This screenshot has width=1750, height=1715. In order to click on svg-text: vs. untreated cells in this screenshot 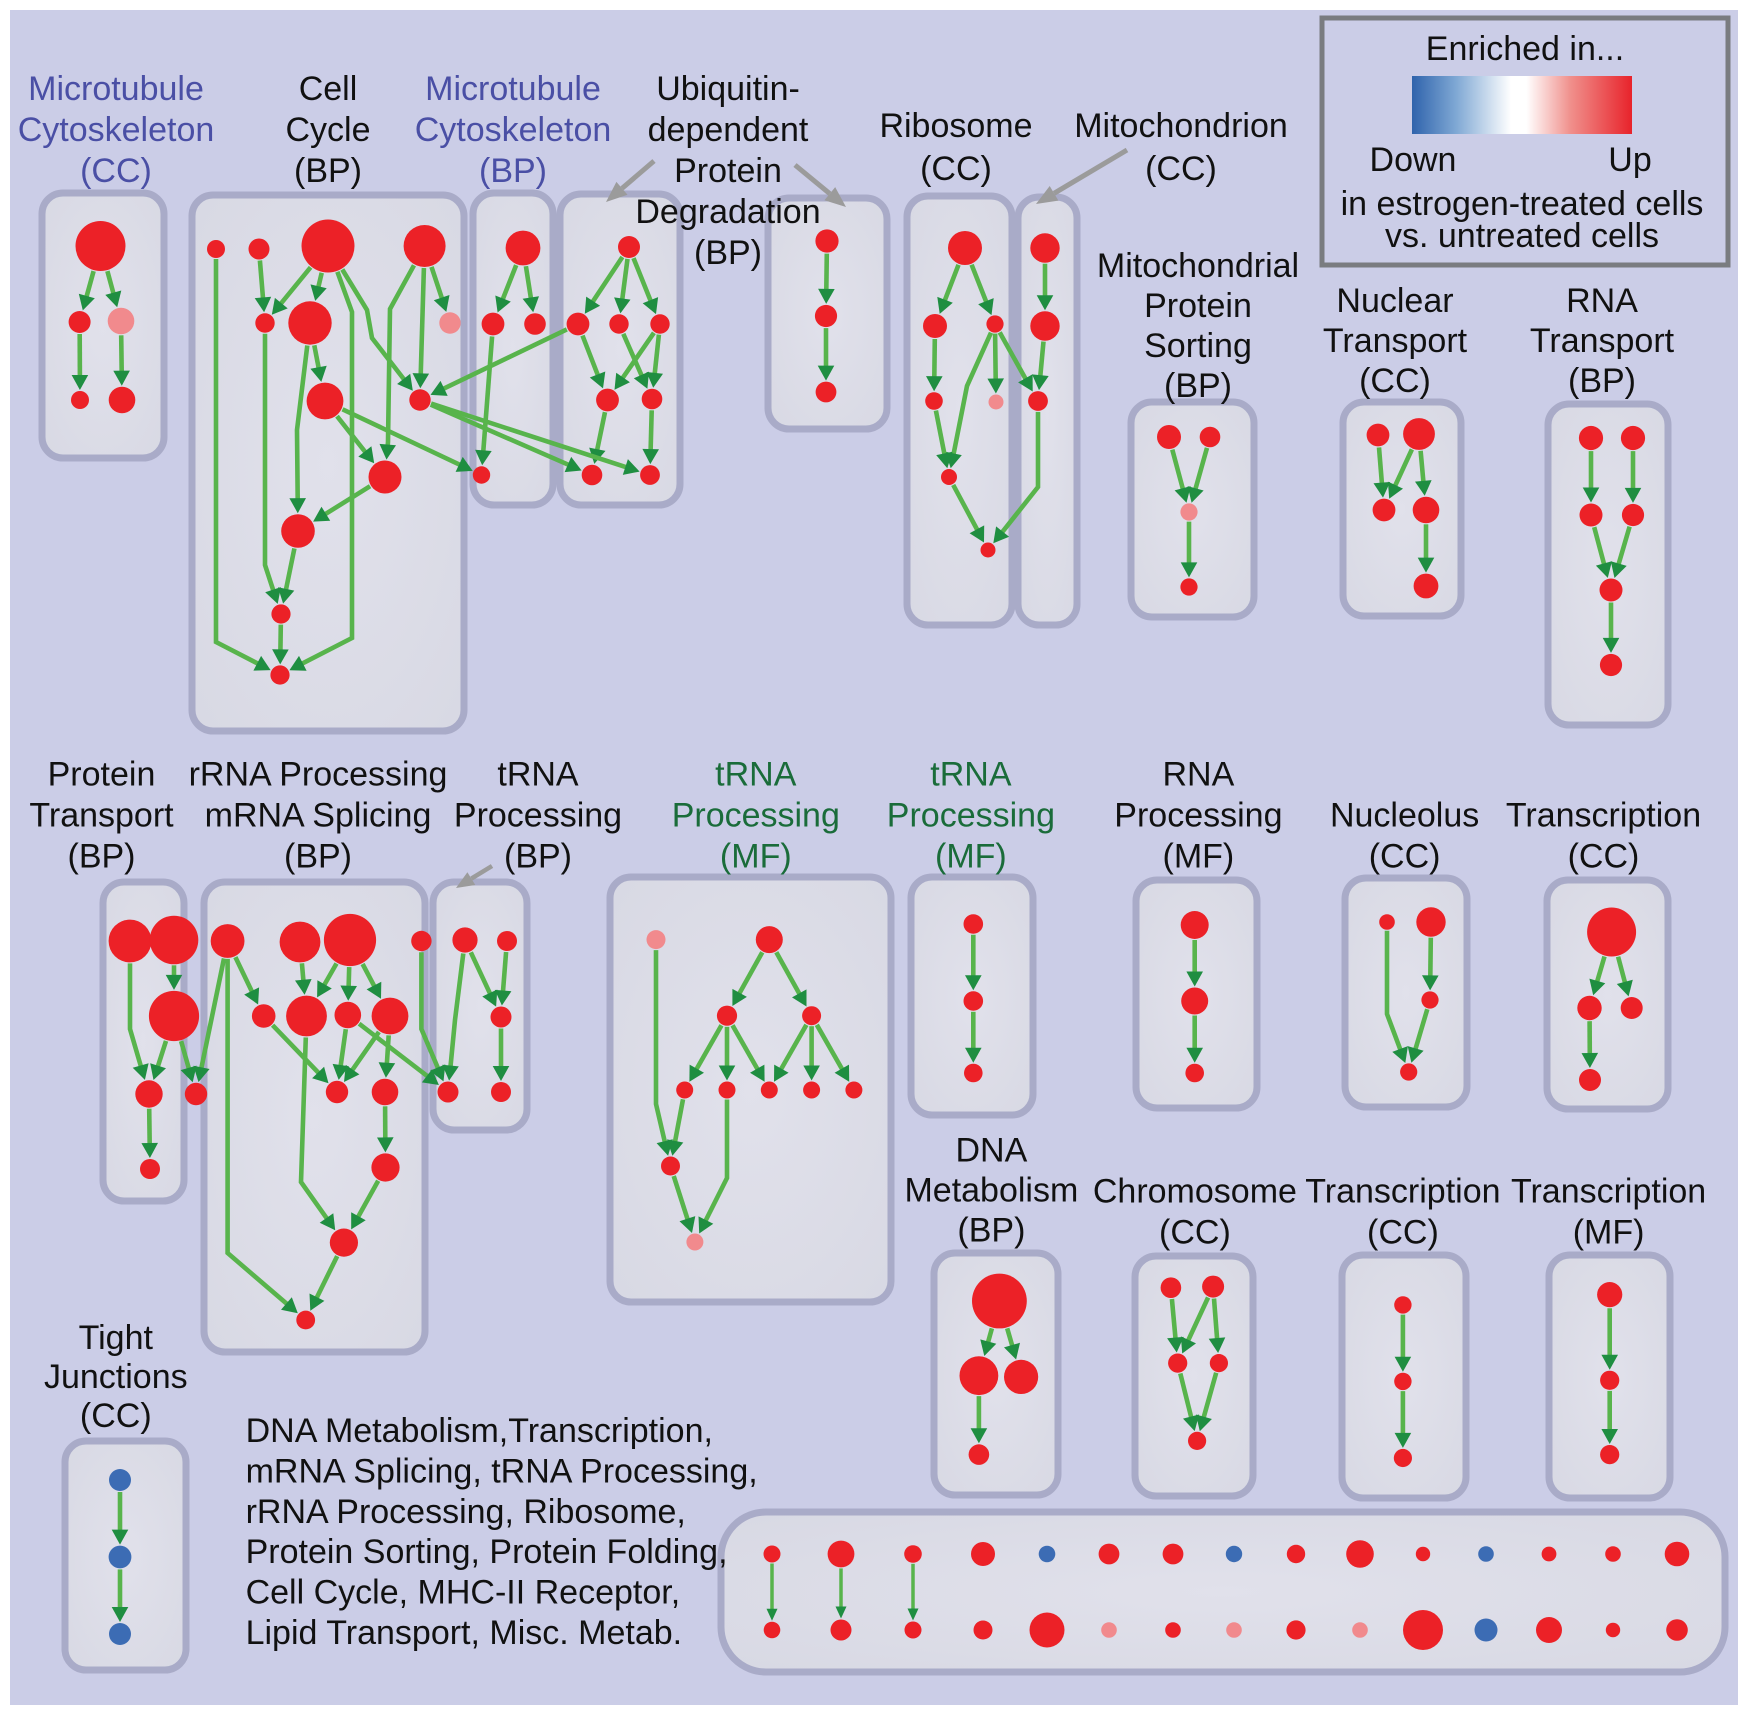, I will do `click(1522, 236)`.